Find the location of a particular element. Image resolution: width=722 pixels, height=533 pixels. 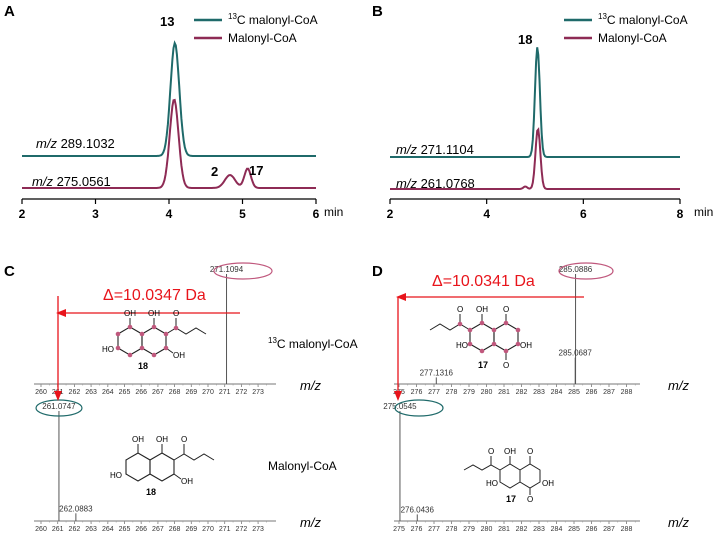

x-tick-label-b-2: 2 is located at coordinates (390, 214).